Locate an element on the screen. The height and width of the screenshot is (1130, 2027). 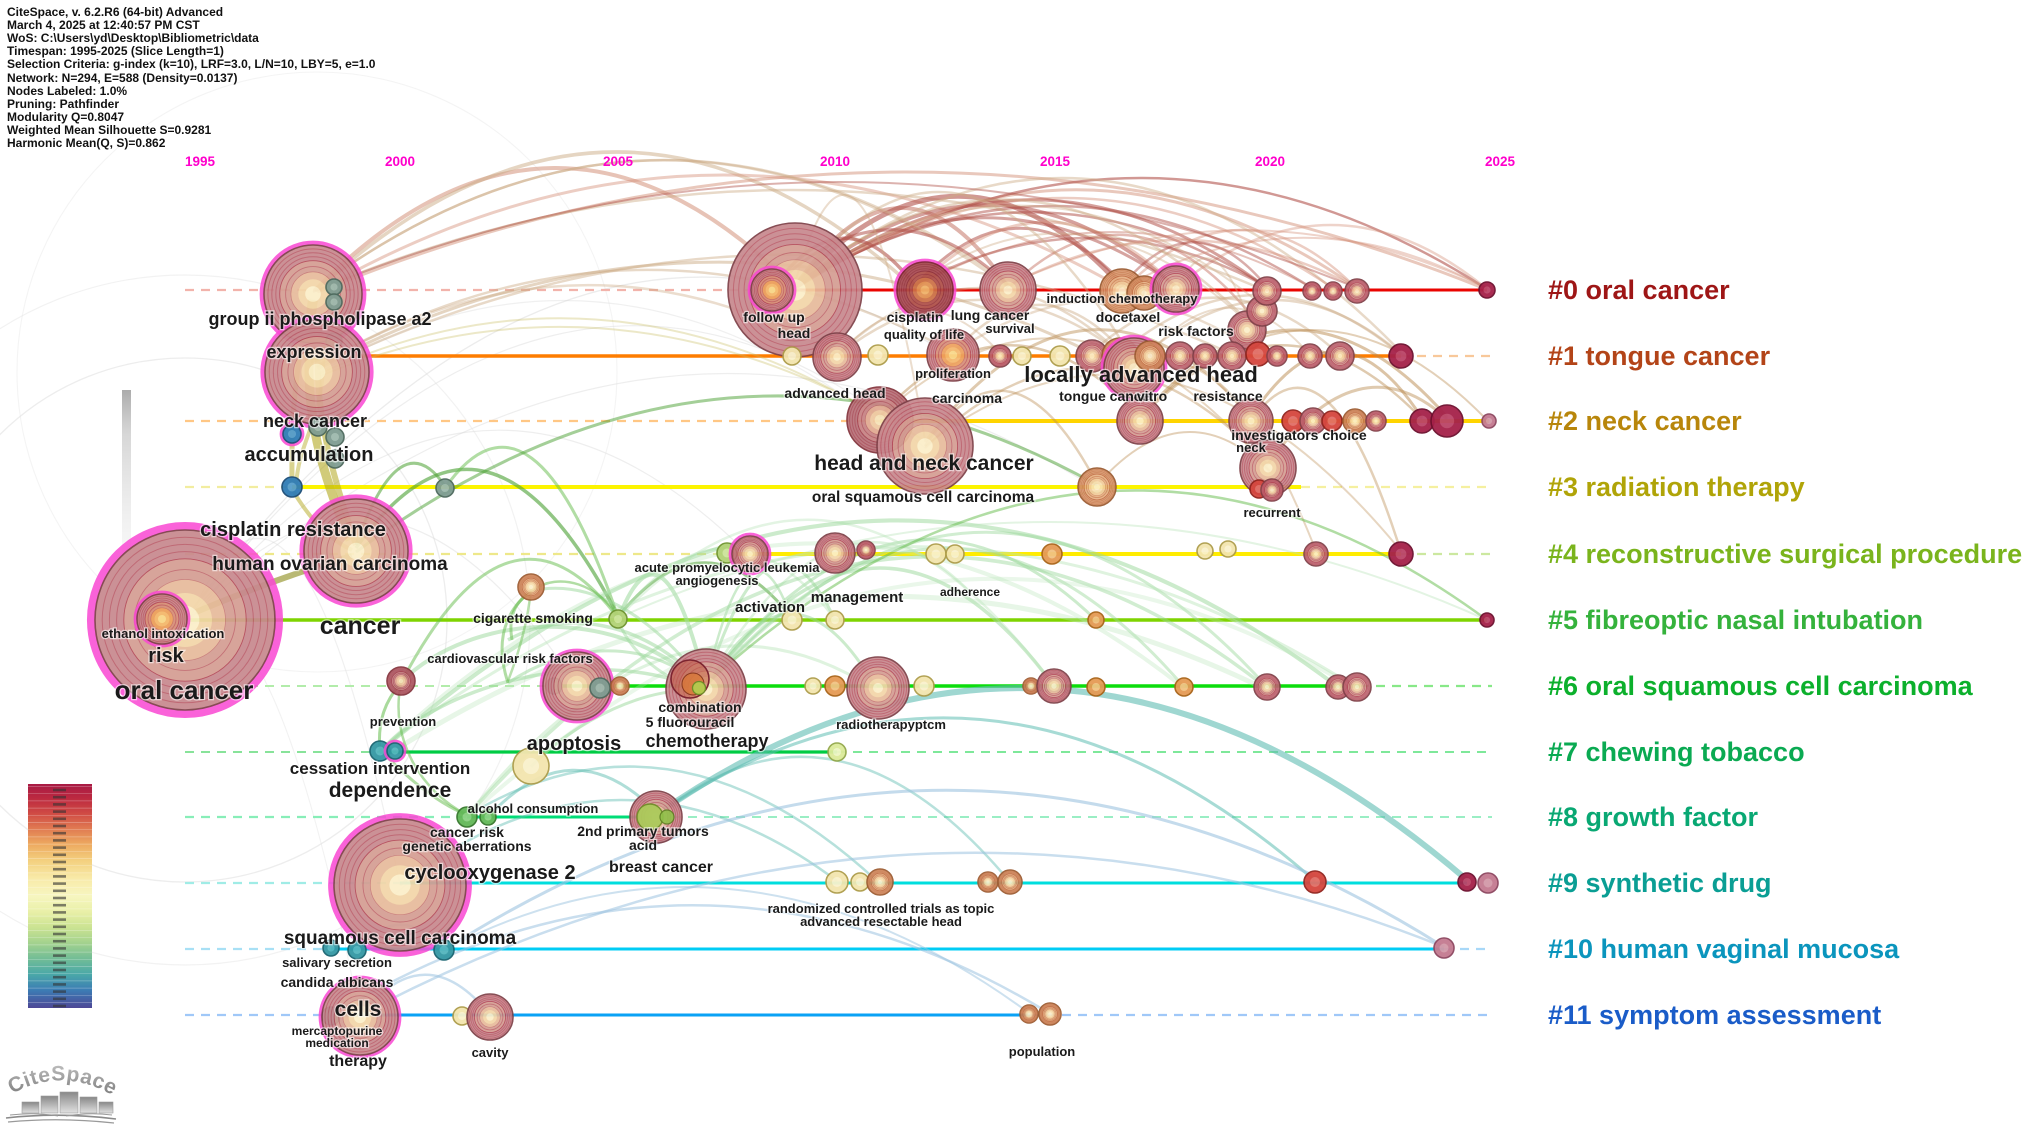
svg-text: 2015 is located at coordinates (1055, 161).